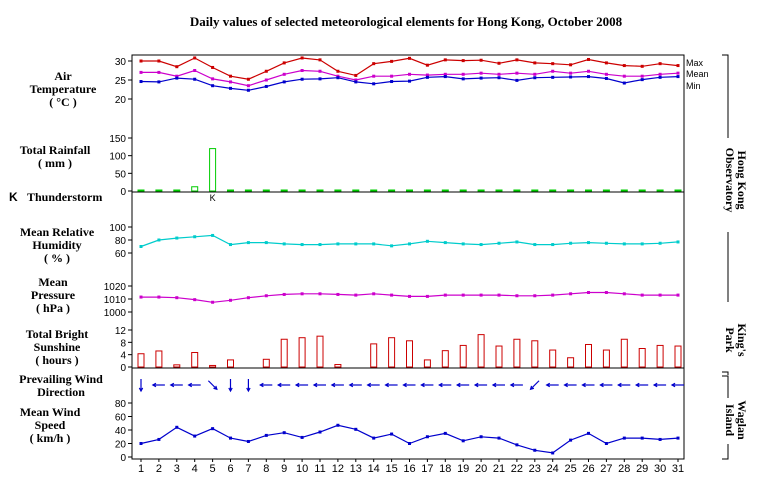 Image resolution: width=765 pixels, height=481 pixels. What do you see at coordinates (117, 139) in the screenshot?
I see `rainfall-tick-label: 150` at bounding box center [117, 139].